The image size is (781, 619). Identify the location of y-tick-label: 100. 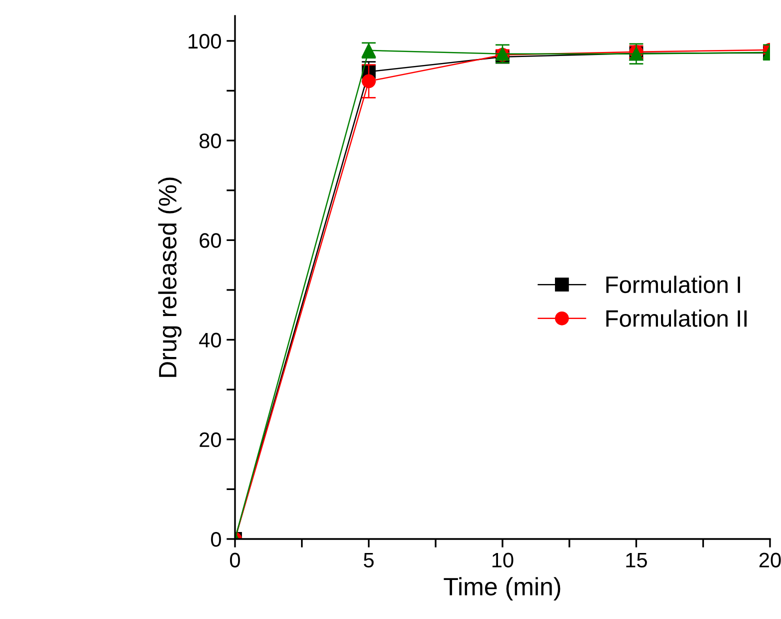
(204, 41).